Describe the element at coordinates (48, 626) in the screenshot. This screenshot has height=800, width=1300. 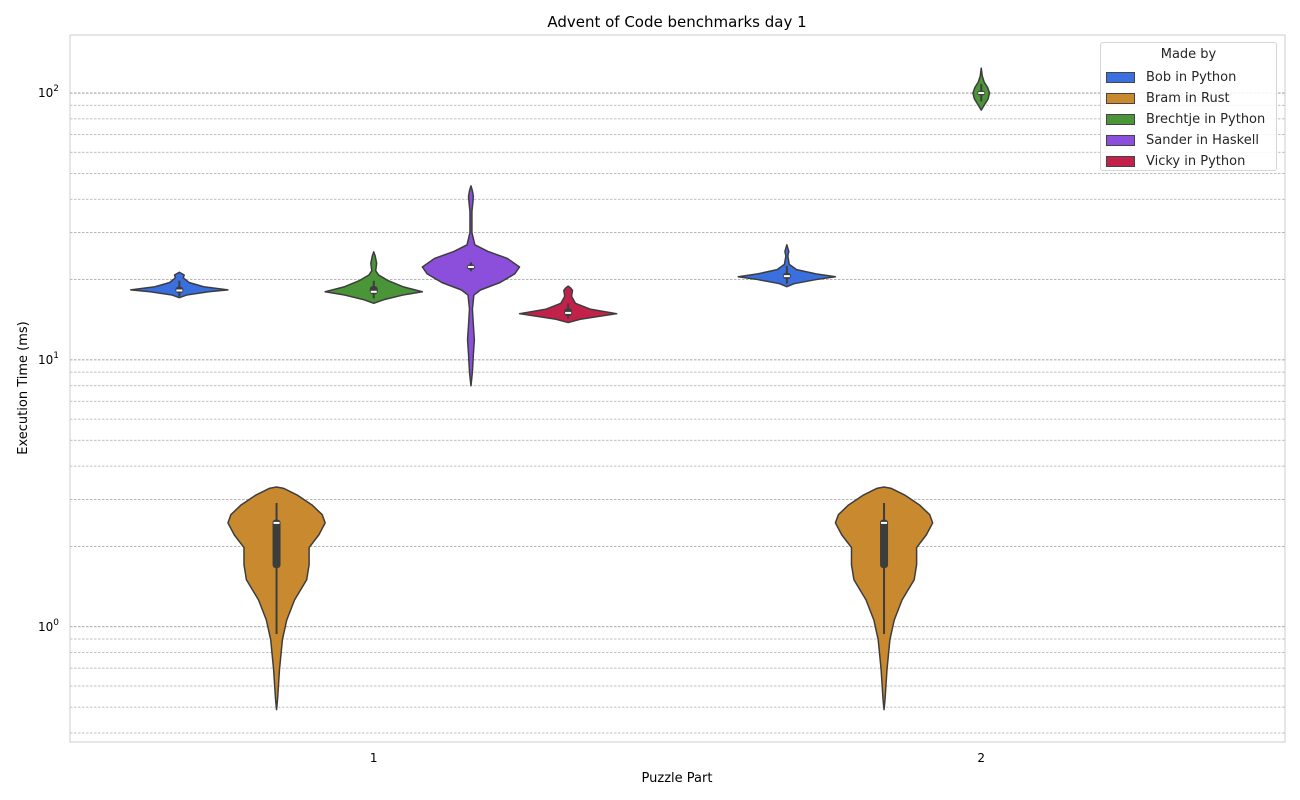
I see `y-tick-label: 10⁰` at that location.